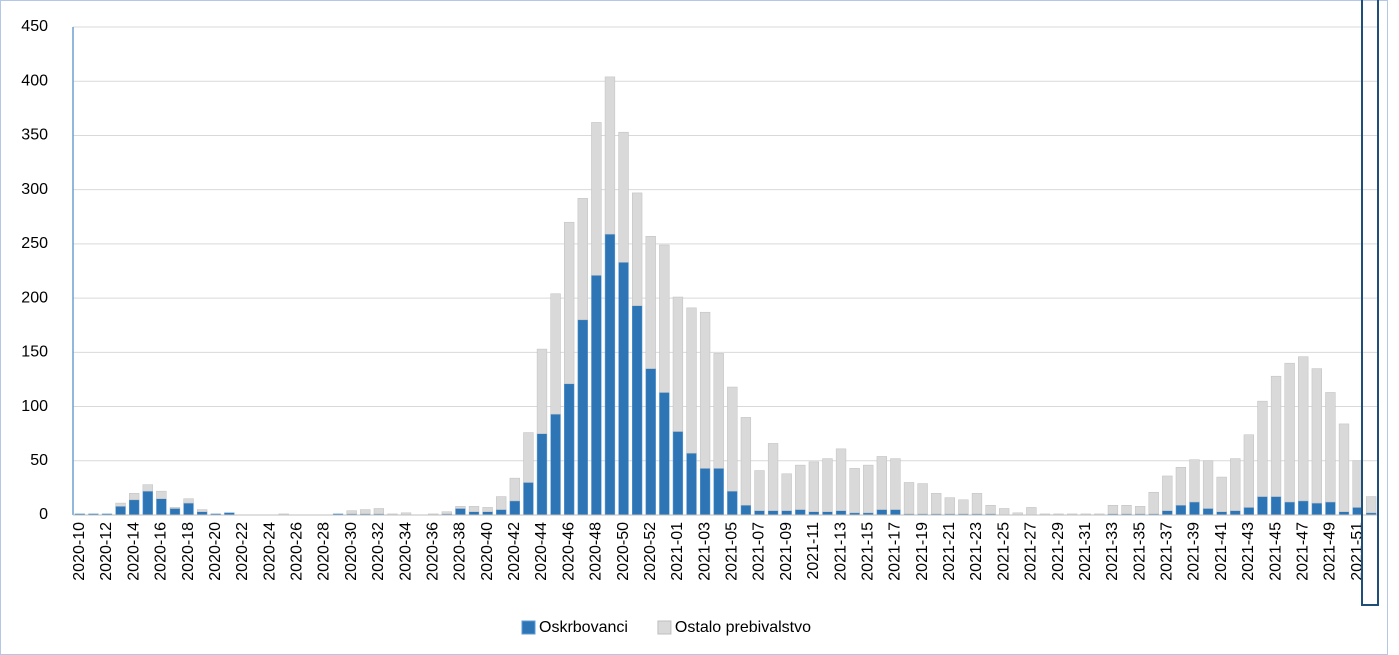  I want to click on x-tick-label: 2021-11, so click(813, 551).